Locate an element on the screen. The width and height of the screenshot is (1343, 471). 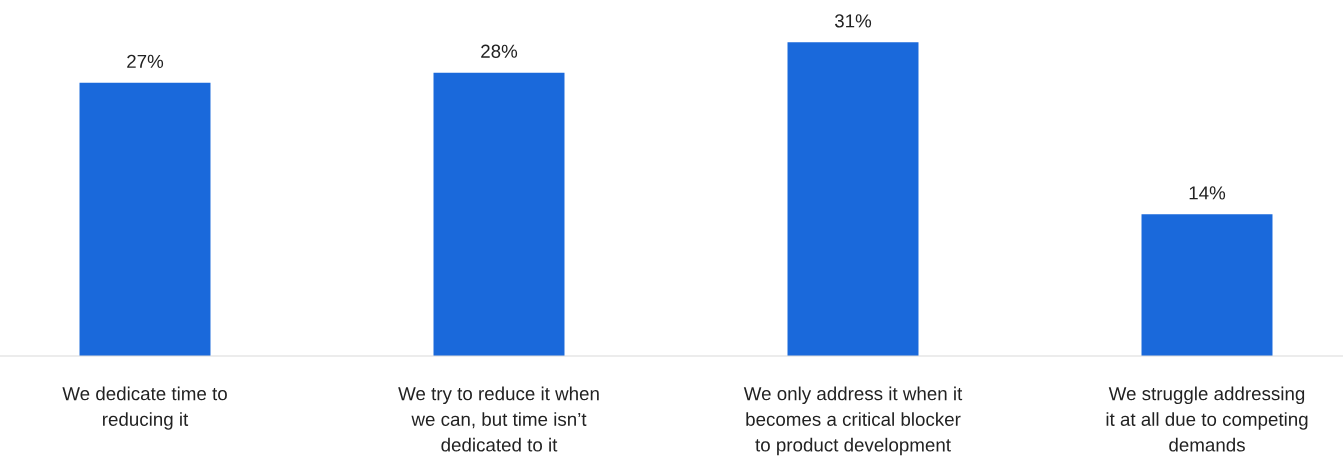
x-tick-label: We dedicate time to reducing it is located at coordinates (144, 408).